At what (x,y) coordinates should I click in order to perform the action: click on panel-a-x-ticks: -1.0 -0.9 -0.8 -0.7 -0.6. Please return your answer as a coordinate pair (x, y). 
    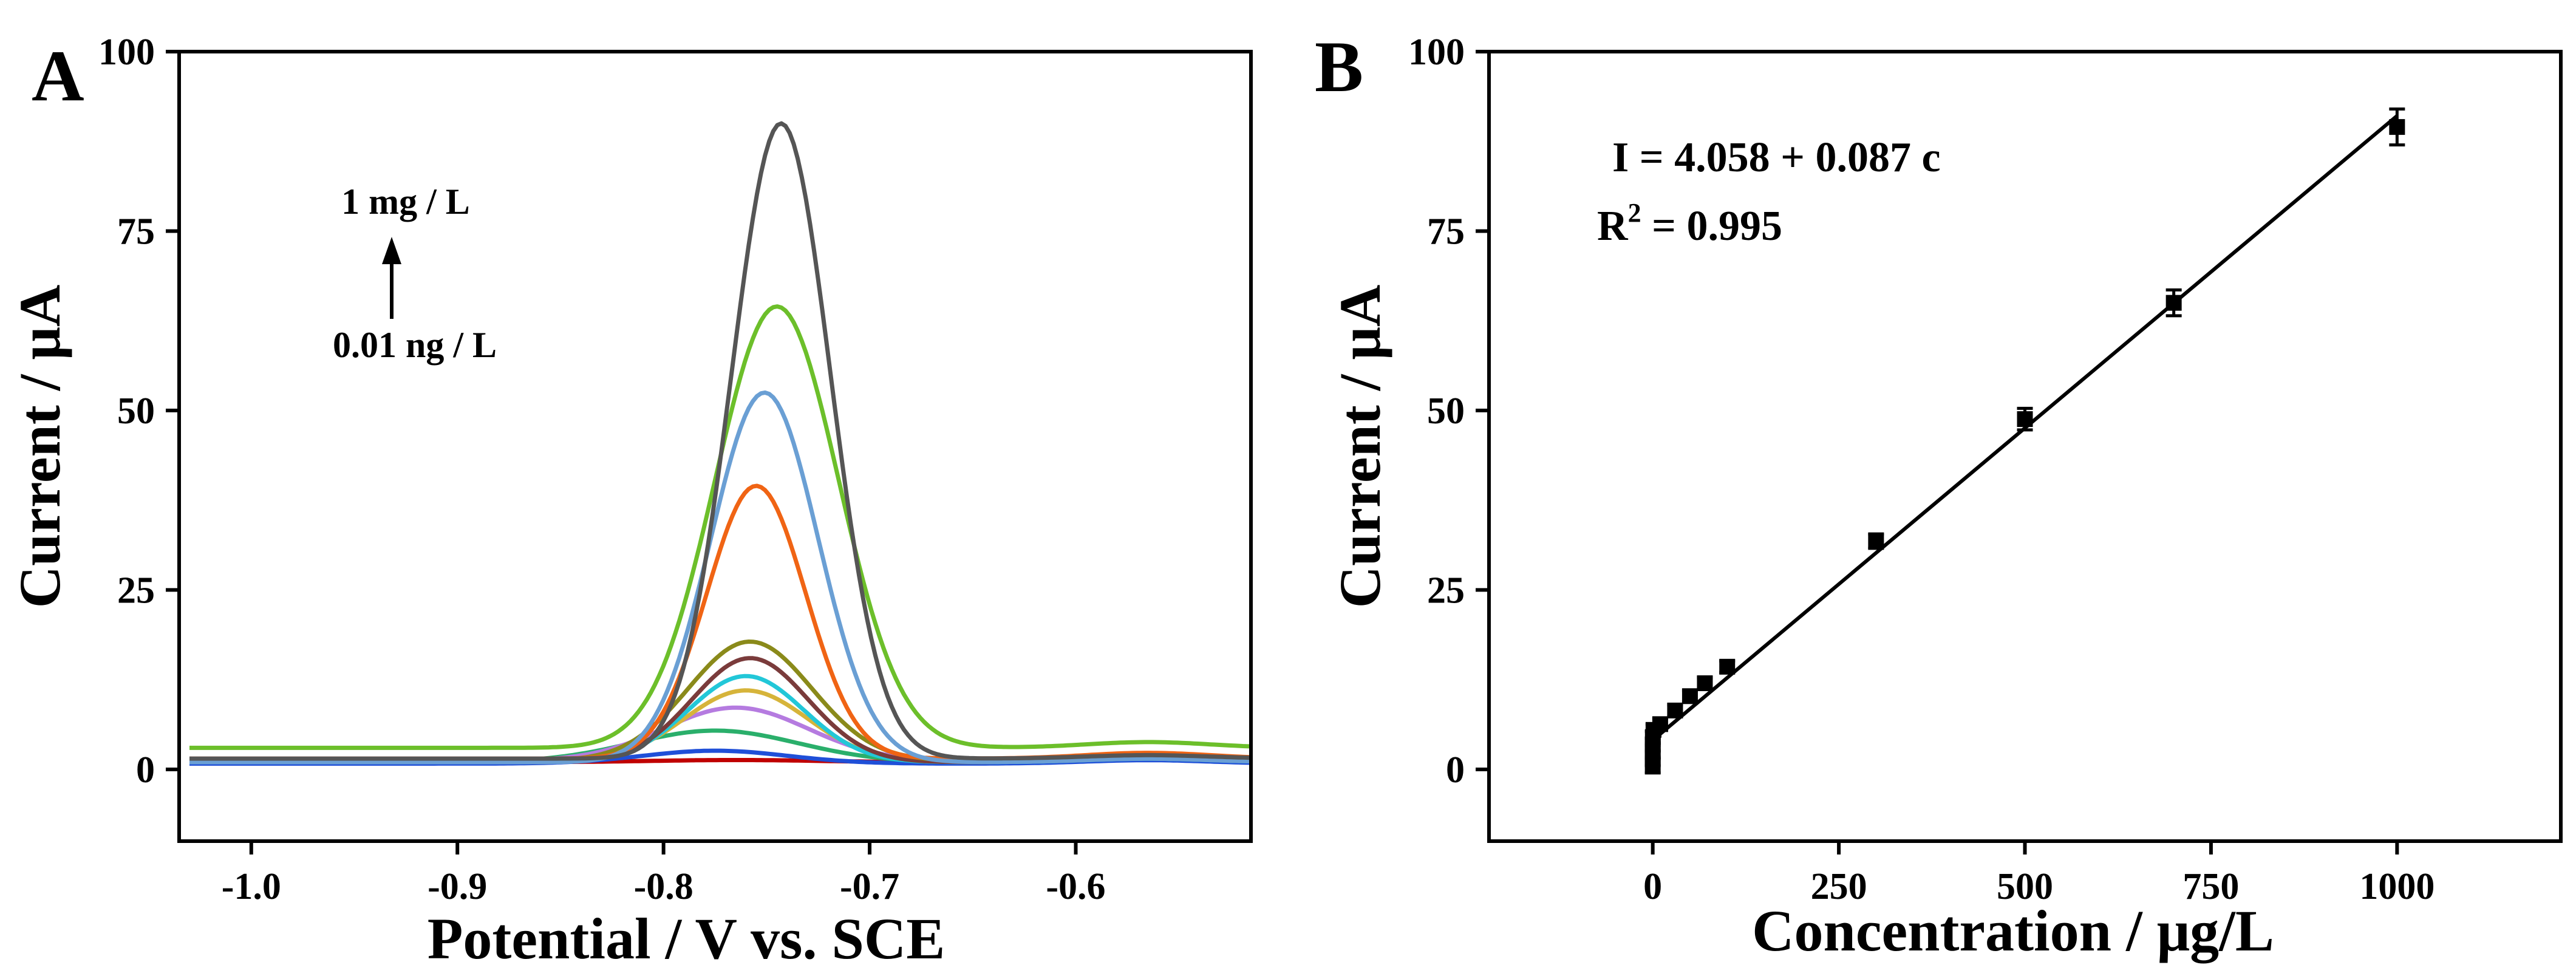
    Looking at the image, I should click on (664, 874).